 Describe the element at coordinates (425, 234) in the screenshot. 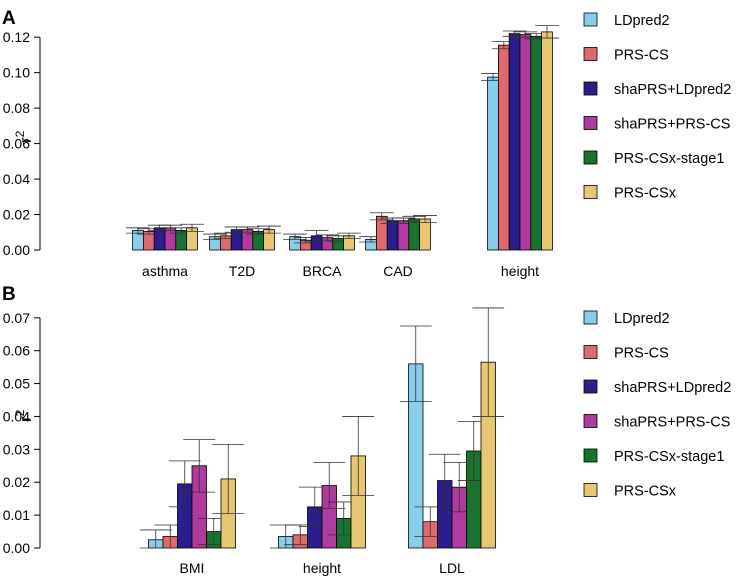

I see `bar-CAD-PRS-CSx` at that location.